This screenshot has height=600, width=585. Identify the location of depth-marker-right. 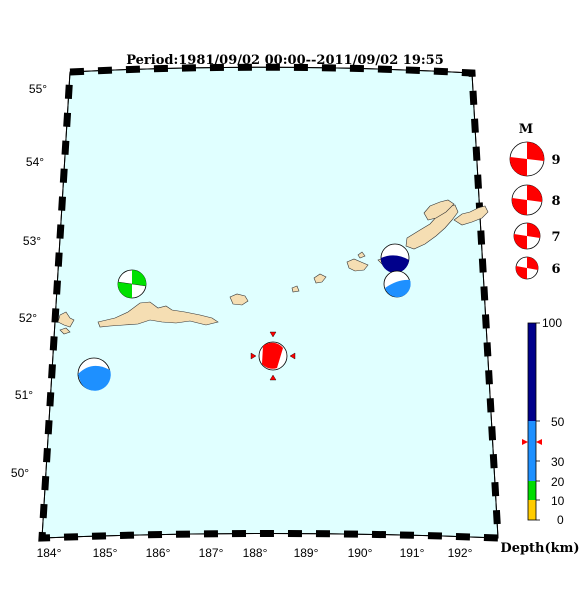
(539, 442).